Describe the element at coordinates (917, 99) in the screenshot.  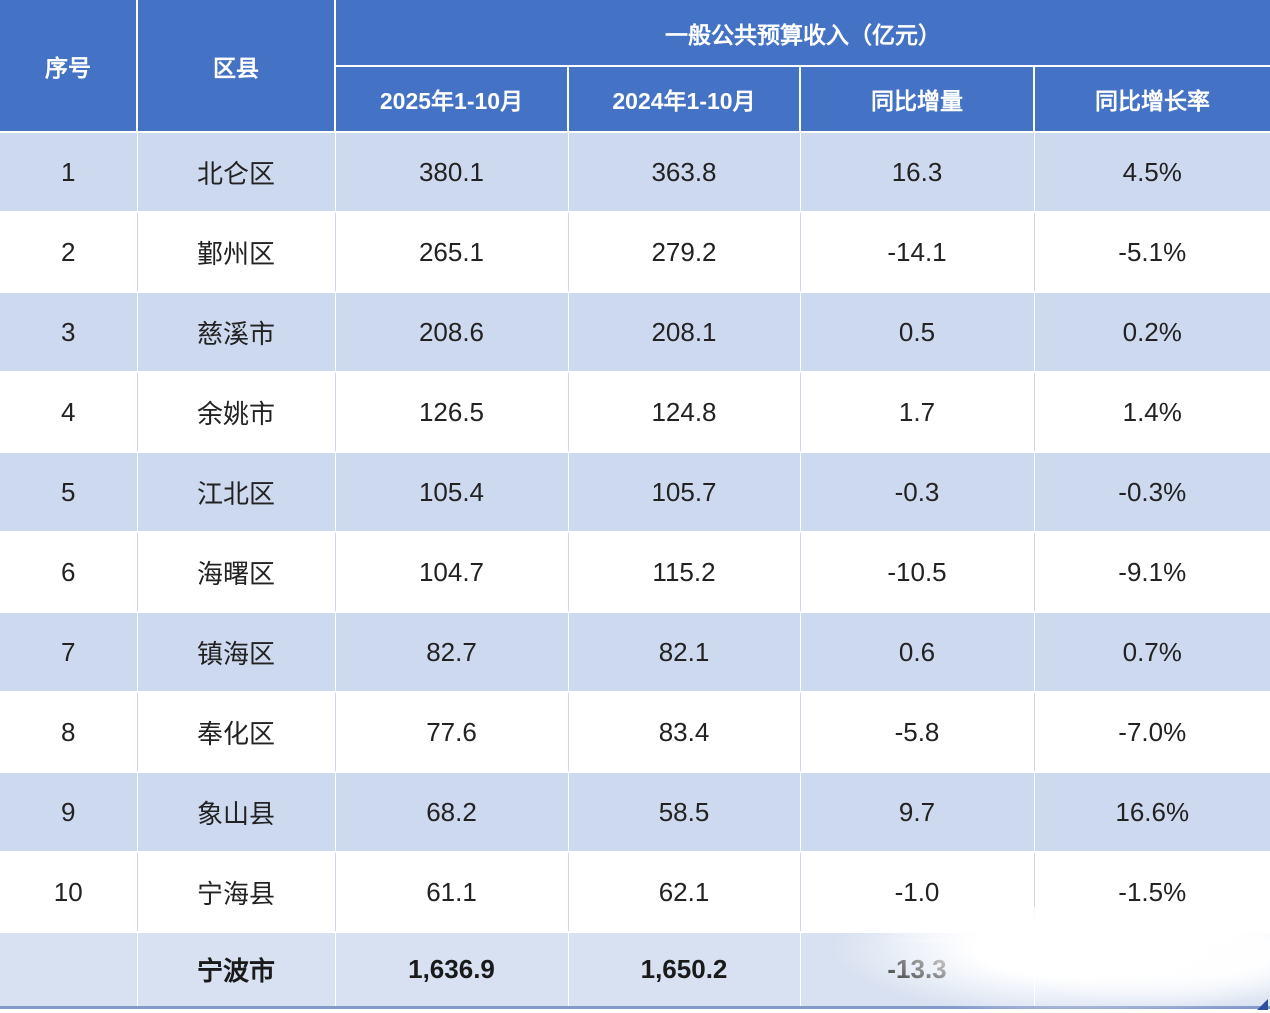
I see `column-header-delta: 同比增量` at that location.